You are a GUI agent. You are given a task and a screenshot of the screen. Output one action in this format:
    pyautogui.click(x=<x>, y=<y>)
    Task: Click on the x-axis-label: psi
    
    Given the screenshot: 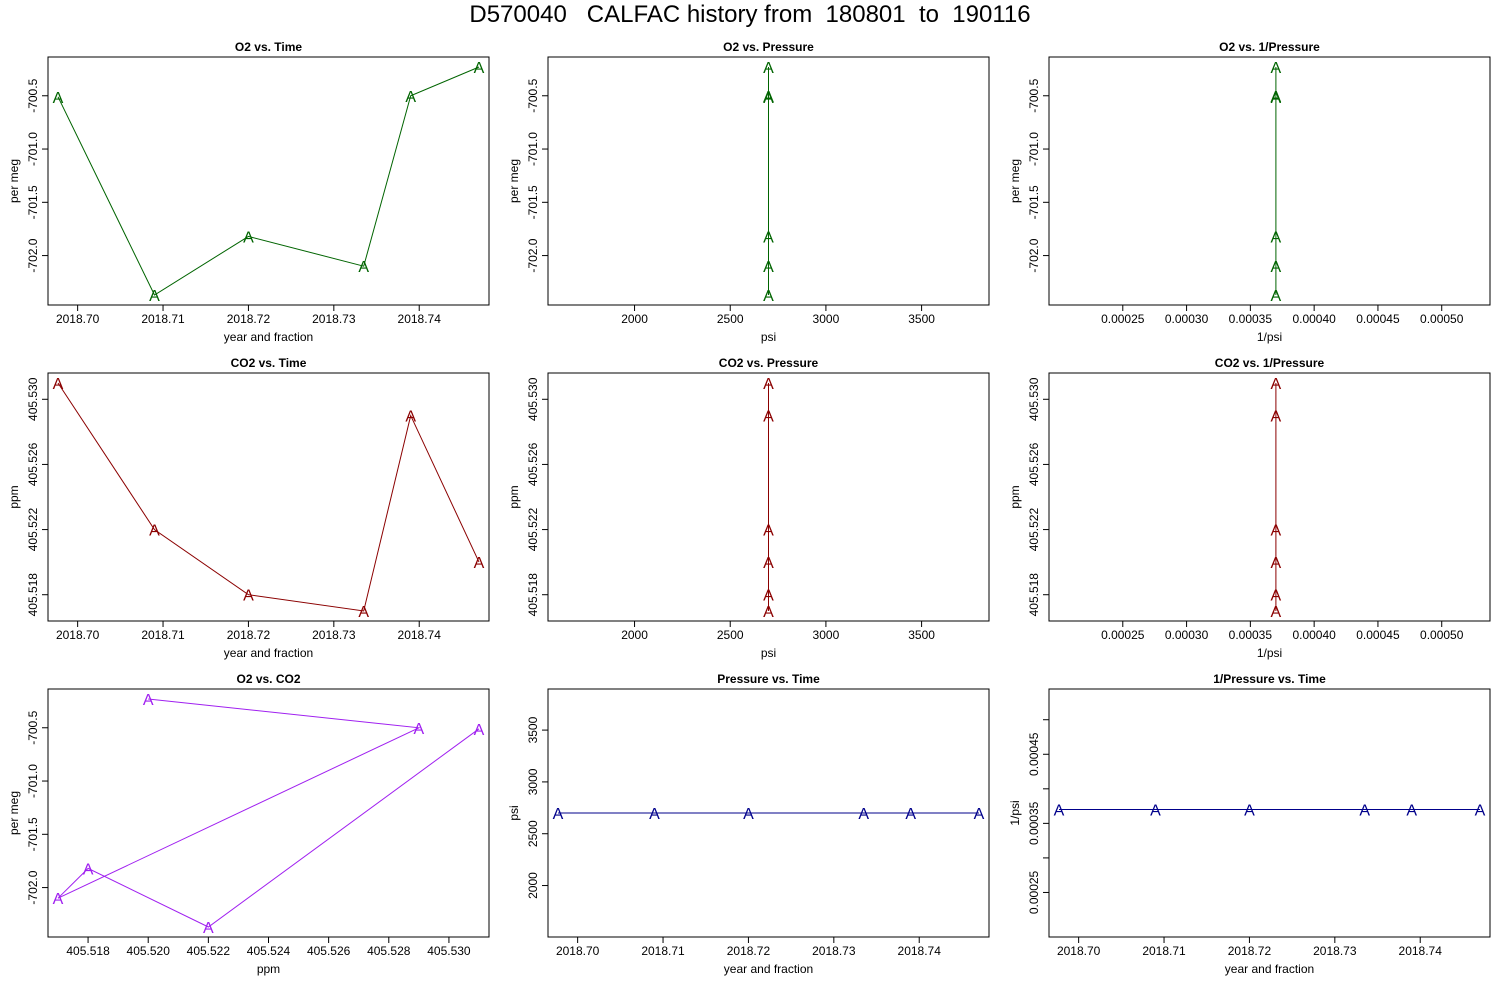 What is the action you would take?
    pyautogui.click(x=768, y=653)
    